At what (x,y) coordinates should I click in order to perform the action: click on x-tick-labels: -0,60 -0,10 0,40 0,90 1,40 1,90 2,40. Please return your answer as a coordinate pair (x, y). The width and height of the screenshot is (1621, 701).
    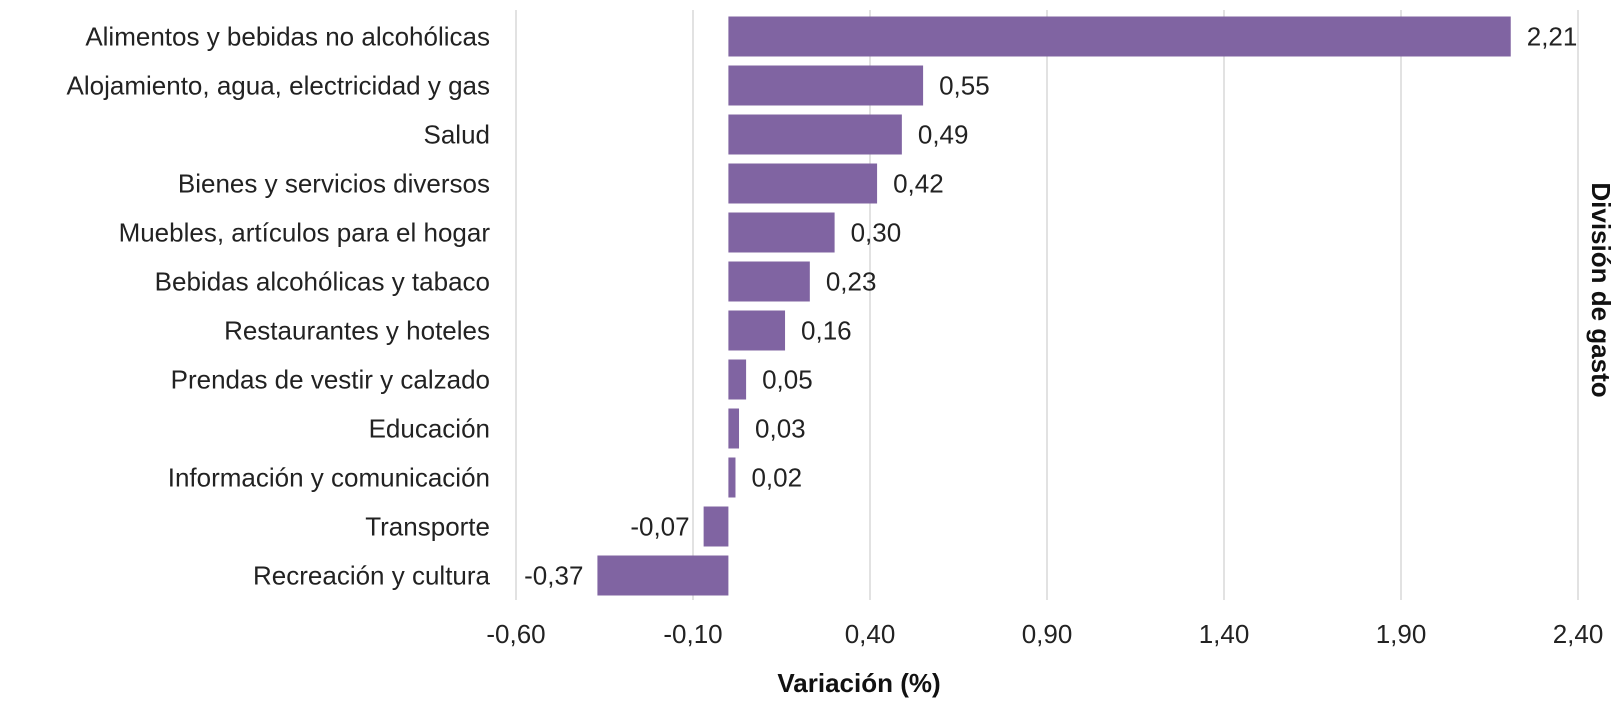
    Looking at the image, I should click on (1044, 634).